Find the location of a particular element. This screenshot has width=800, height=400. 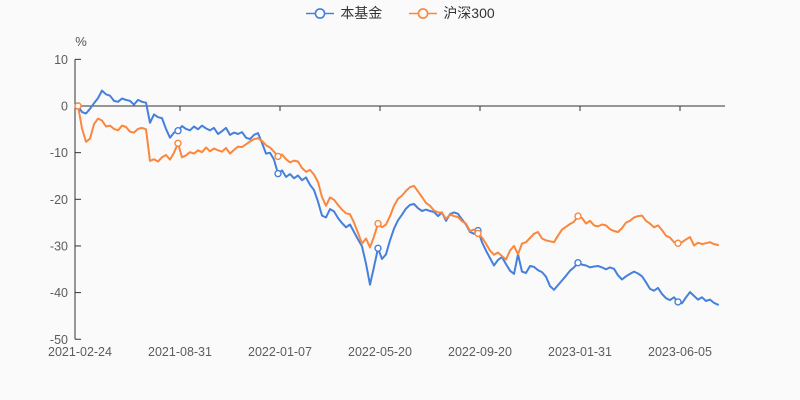

y-axis-label: -30 is located at coordinates (59, 246).